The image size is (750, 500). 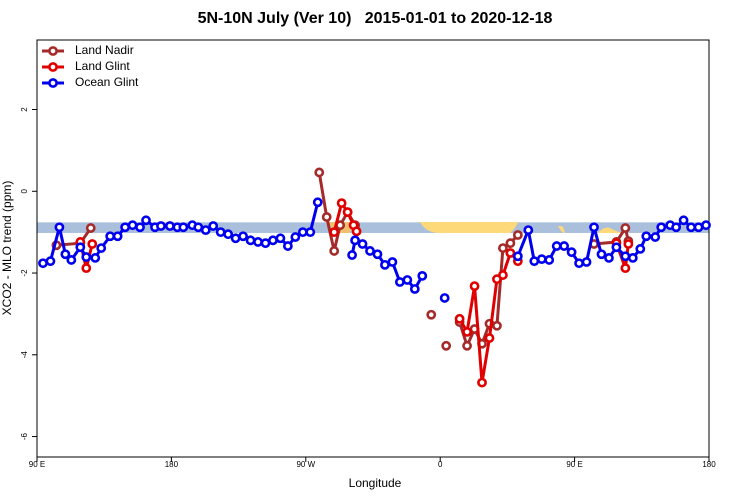 I want to click on y-axis-label: XCO2 - MLO trend (ppm), so click(x=7, y=248).